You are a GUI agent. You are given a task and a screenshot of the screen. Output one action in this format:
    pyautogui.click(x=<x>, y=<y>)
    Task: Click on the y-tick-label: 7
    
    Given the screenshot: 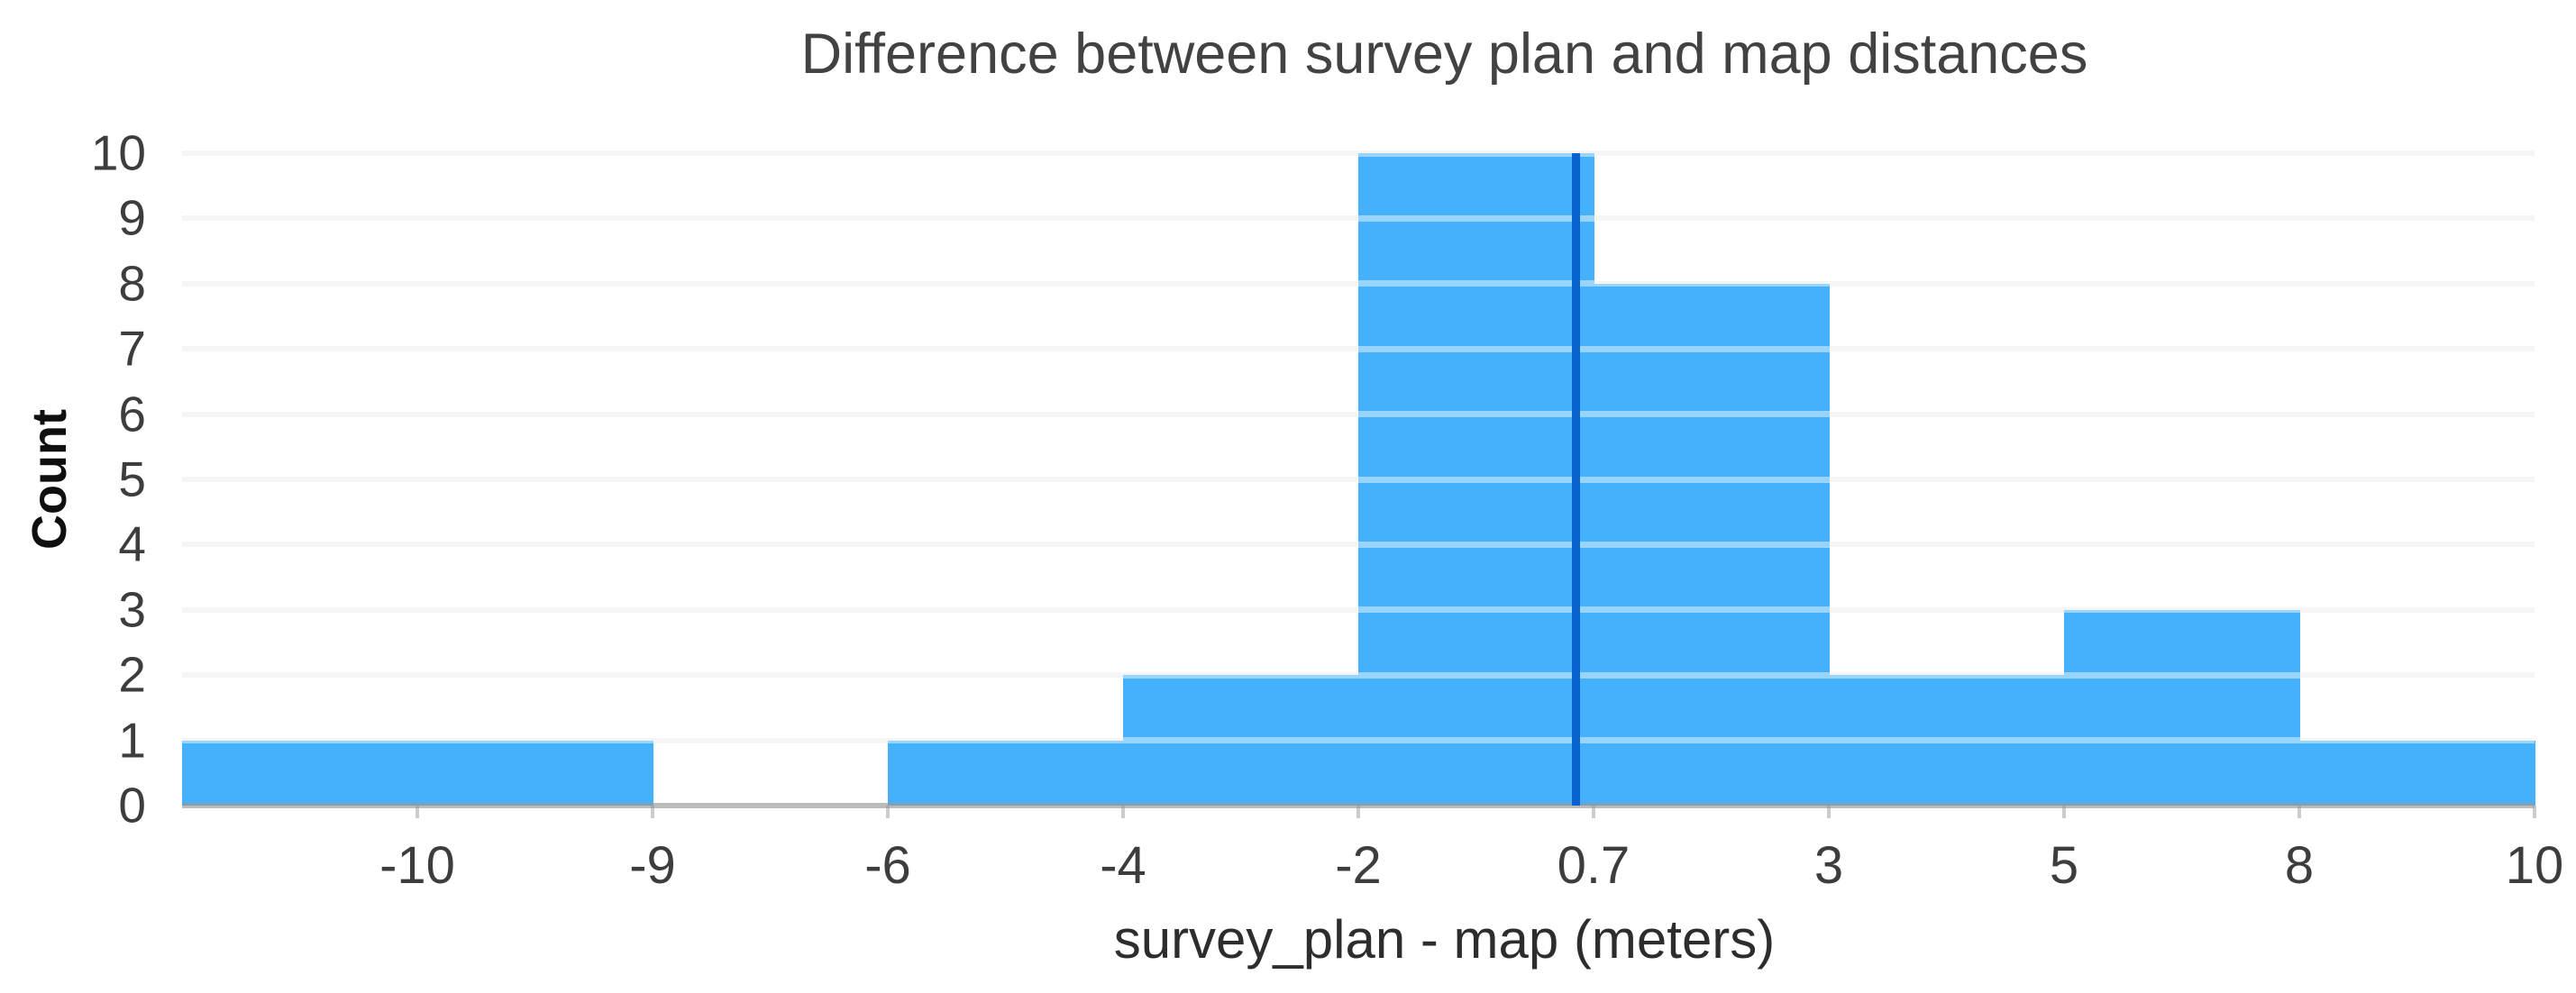 What is the action you would take?
    pyautogui.click(x=132, y=348)
    